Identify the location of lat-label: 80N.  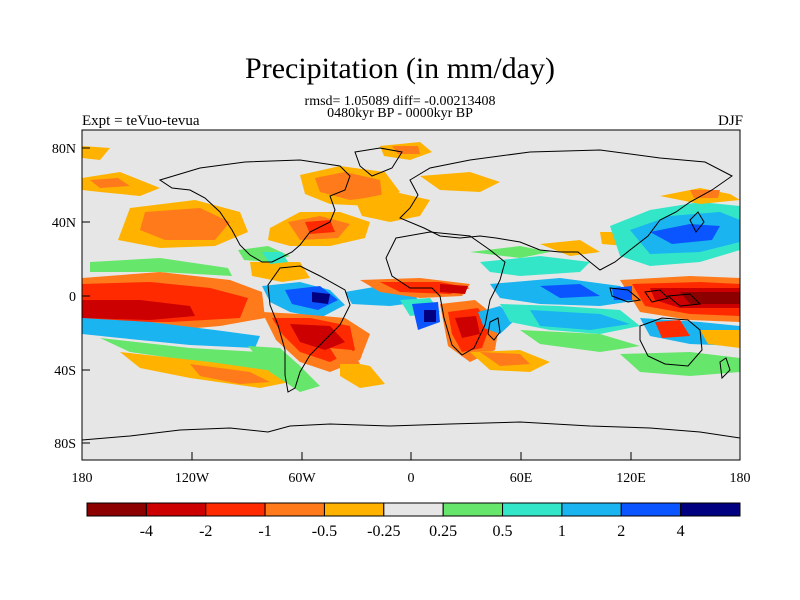
(64, 149).